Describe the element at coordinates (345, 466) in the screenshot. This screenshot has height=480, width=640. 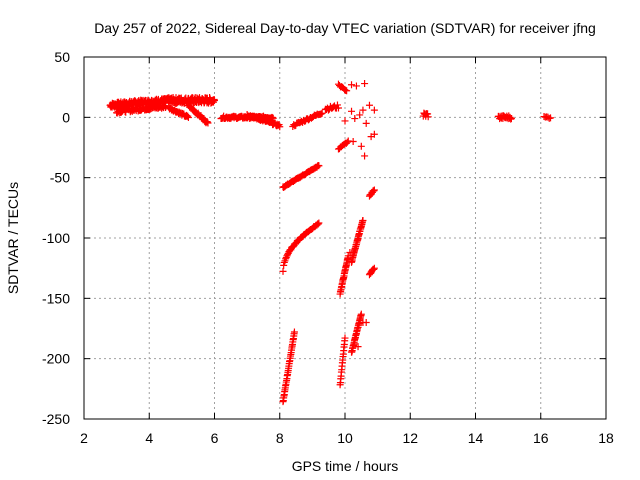
I see `x-axis-label: GPS time / hours` at that location.